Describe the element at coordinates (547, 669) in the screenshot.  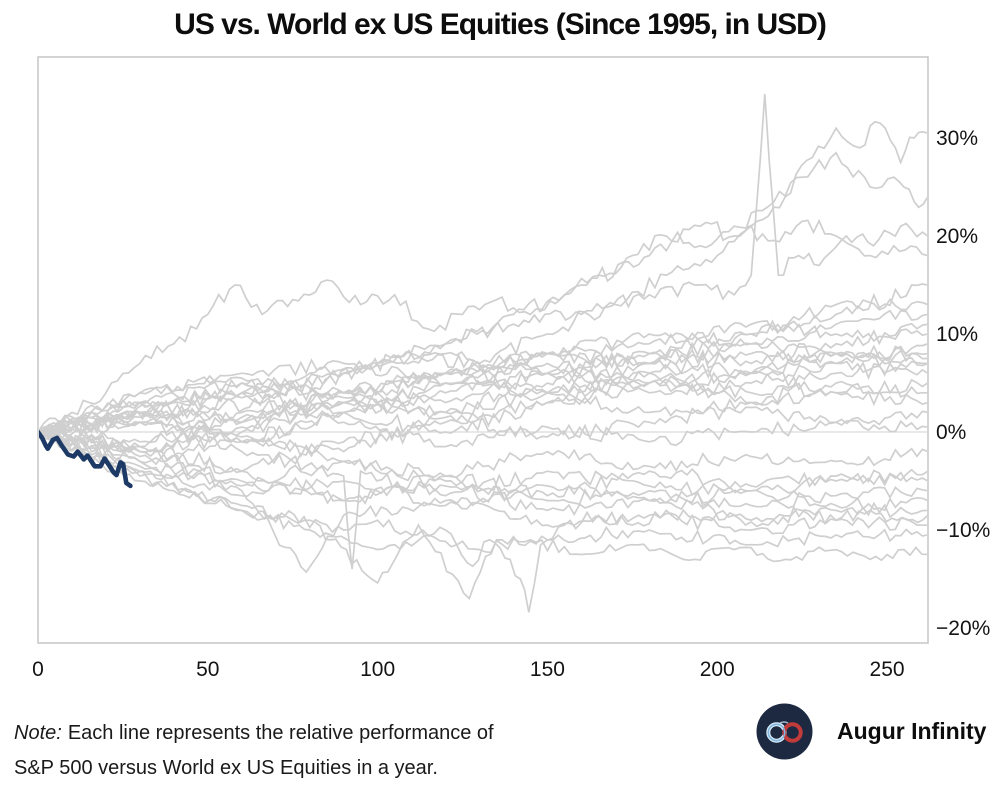
I see `x-tick-label: 150` at that location.